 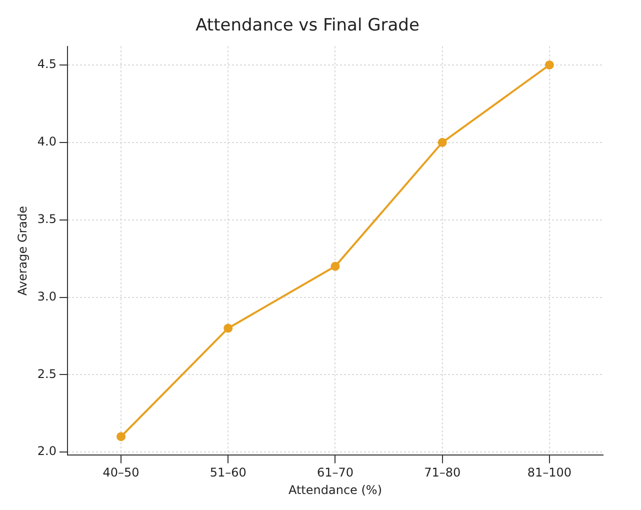 I want to click on y-axis-title: Average Grade, so click(x=22, y=251).